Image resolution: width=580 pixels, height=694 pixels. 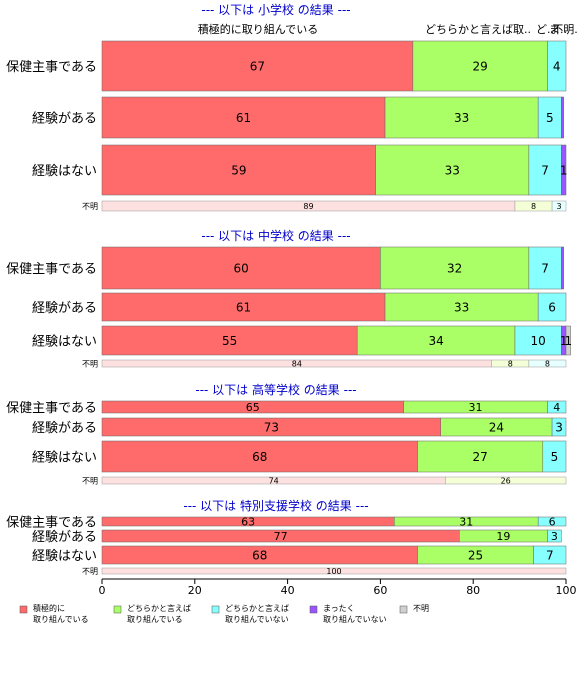 I want to click on x-tick-label: 0, so click(x=102, y=590).